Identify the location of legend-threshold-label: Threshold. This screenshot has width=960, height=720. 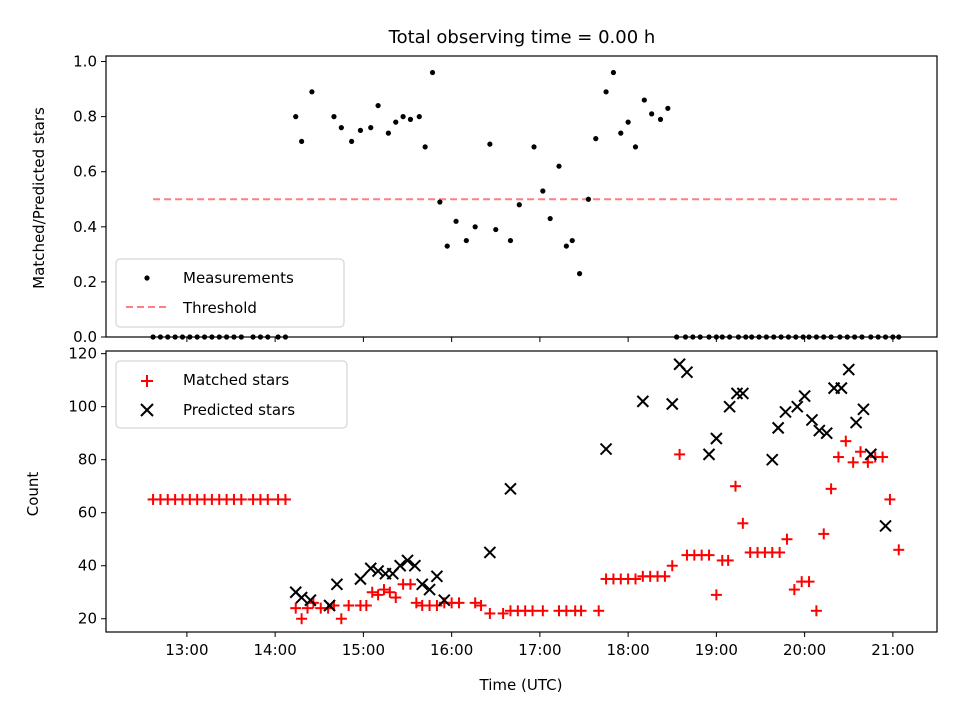
(219, 308).